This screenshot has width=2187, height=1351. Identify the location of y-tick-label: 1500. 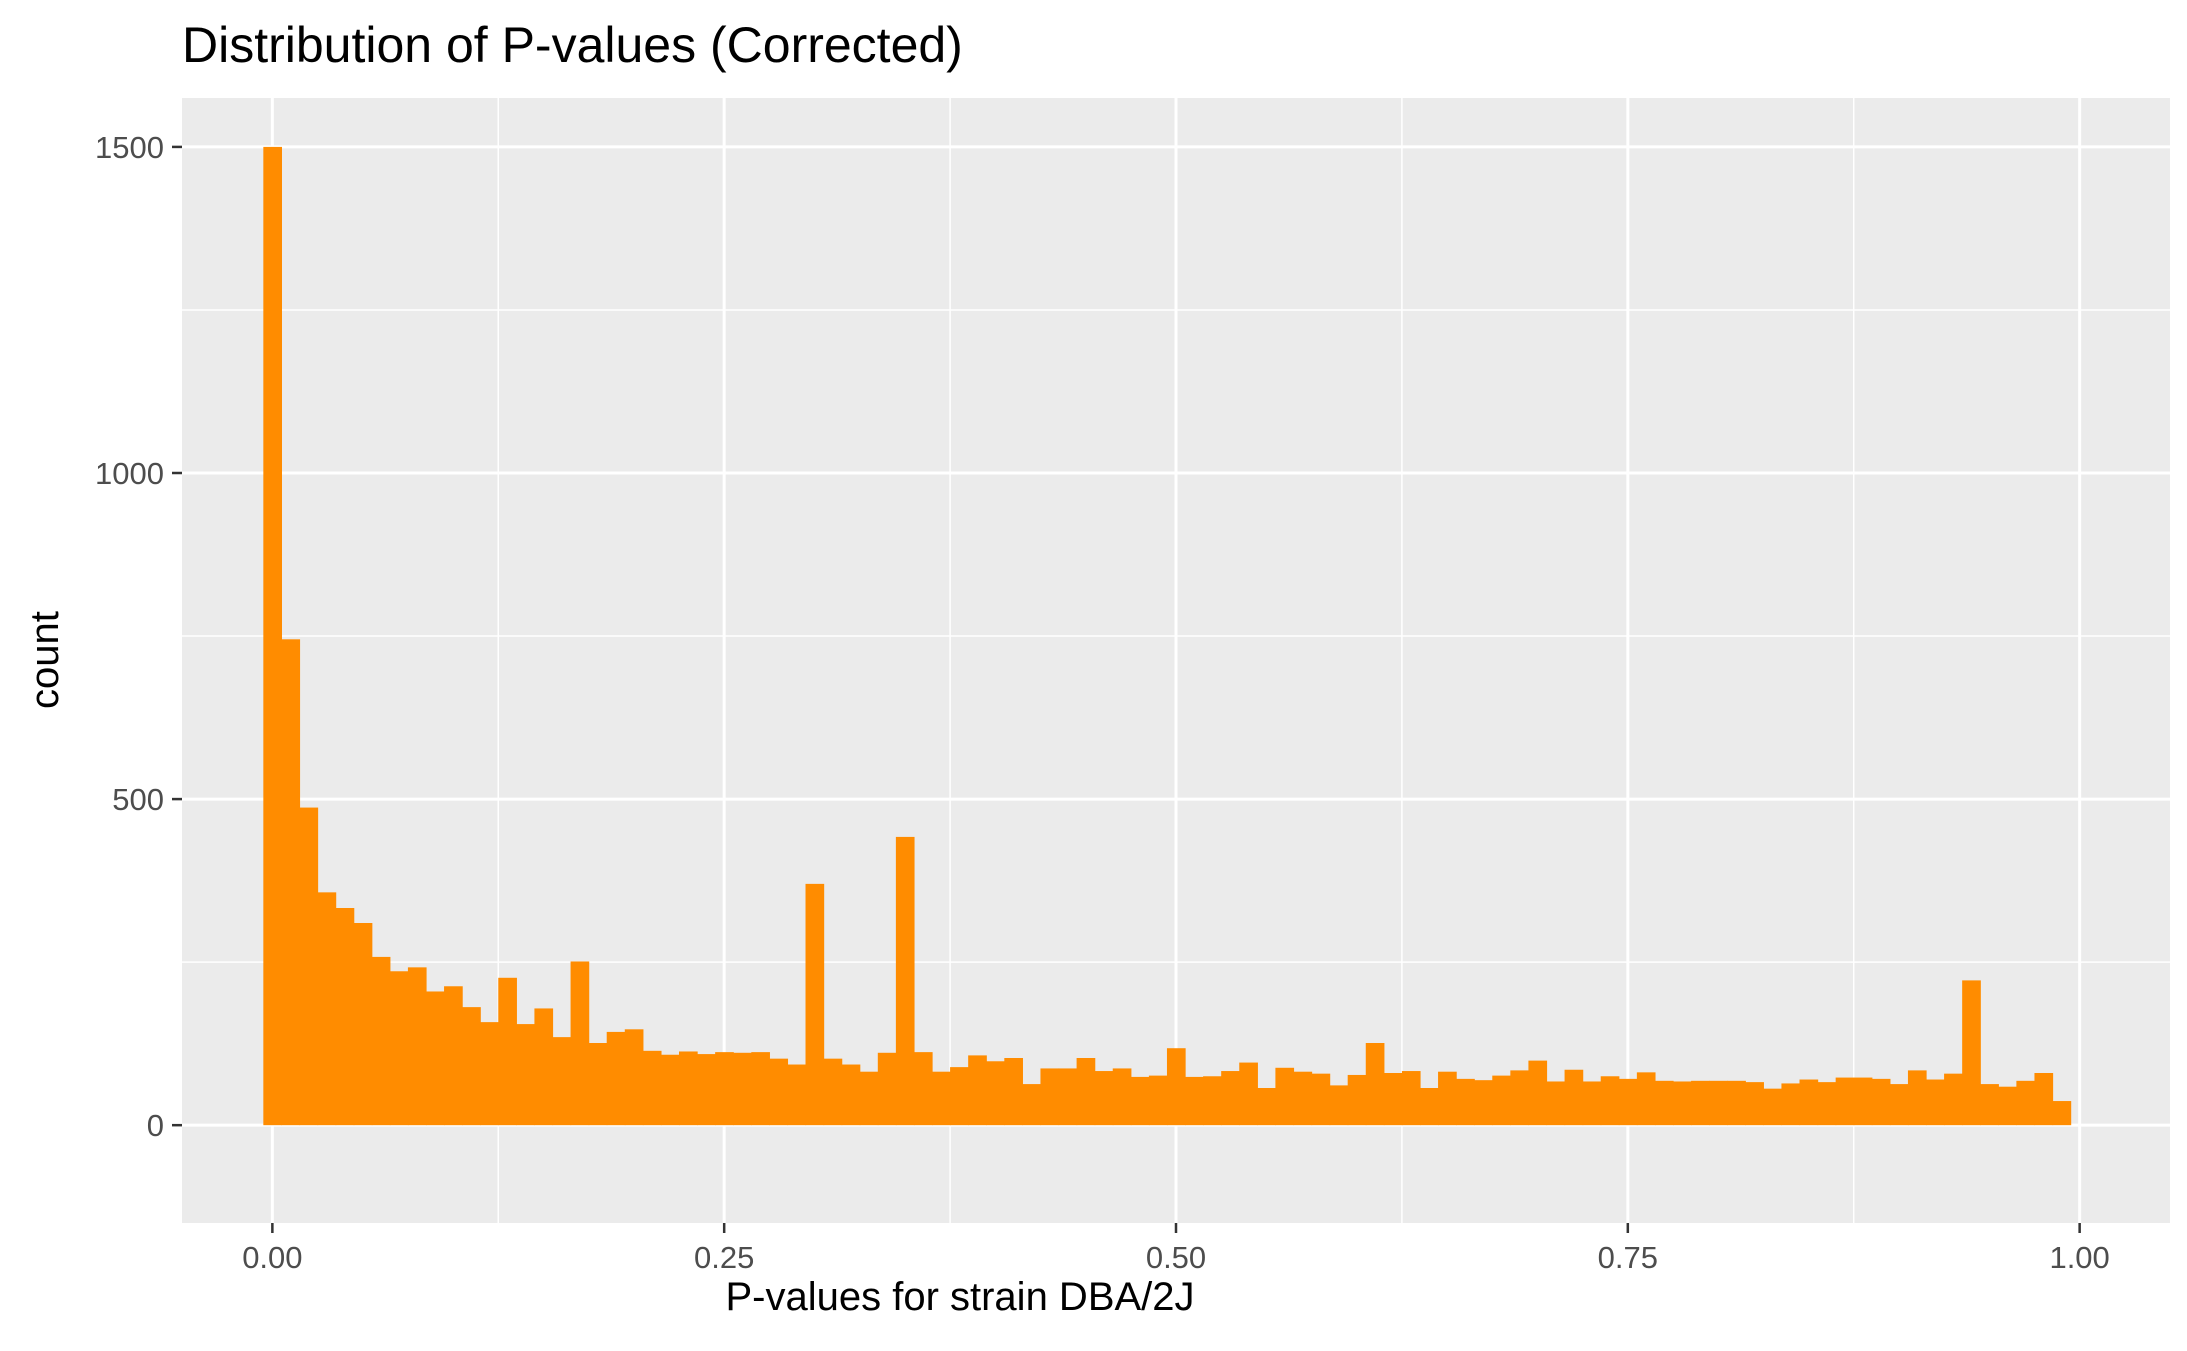
(129, 147).